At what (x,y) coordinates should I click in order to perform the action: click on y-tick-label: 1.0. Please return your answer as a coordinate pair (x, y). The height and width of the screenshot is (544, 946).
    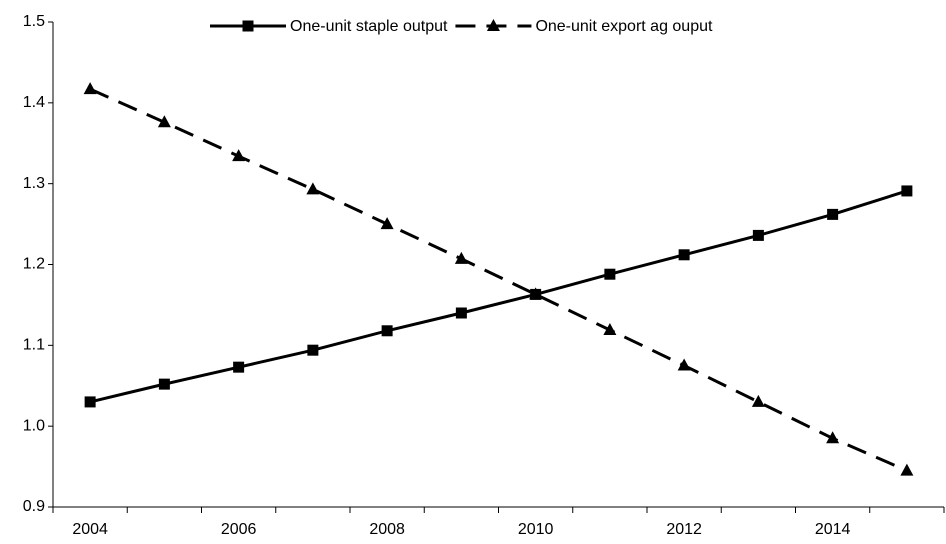
    Looking at the image, I should click on (34, 425).